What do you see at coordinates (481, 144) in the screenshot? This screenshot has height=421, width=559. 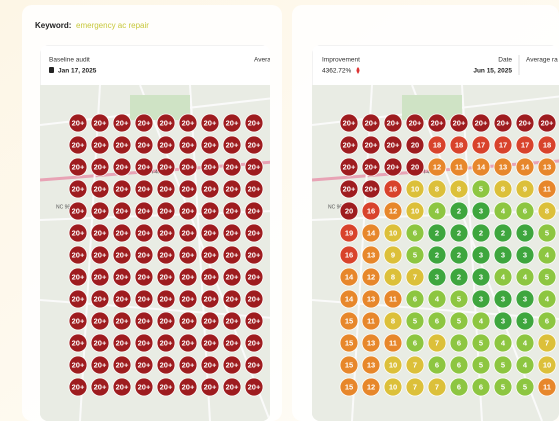 I see `rank-value: 17` at bounding box center [481, 144].